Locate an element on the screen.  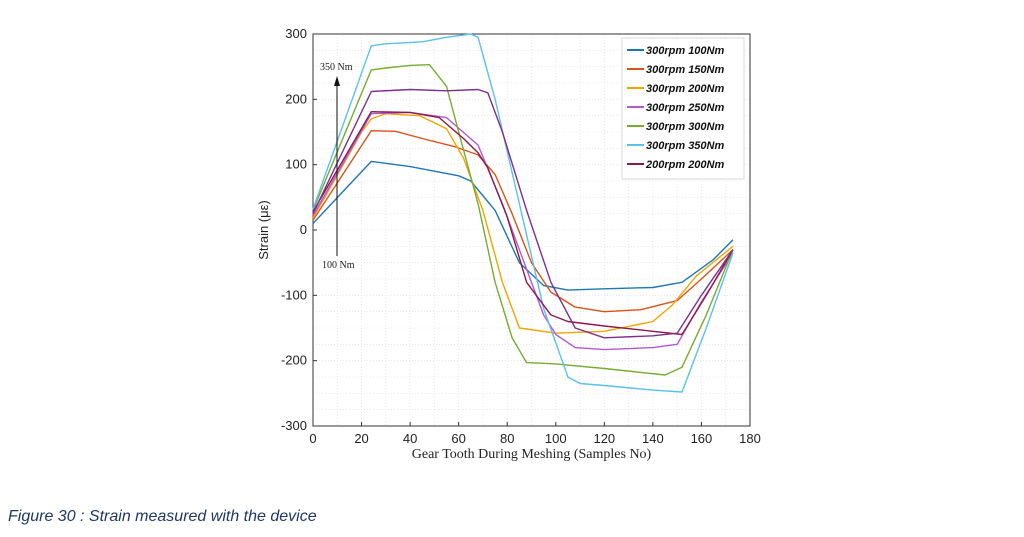
legend-box is located at coordinates (683, 108).